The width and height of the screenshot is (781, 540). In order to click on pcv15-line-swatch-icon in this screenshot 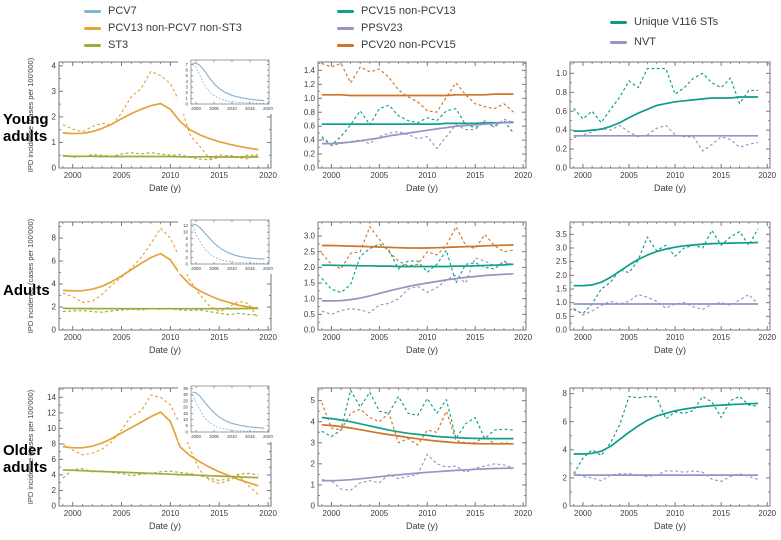, I will do `click(345, 11)`.